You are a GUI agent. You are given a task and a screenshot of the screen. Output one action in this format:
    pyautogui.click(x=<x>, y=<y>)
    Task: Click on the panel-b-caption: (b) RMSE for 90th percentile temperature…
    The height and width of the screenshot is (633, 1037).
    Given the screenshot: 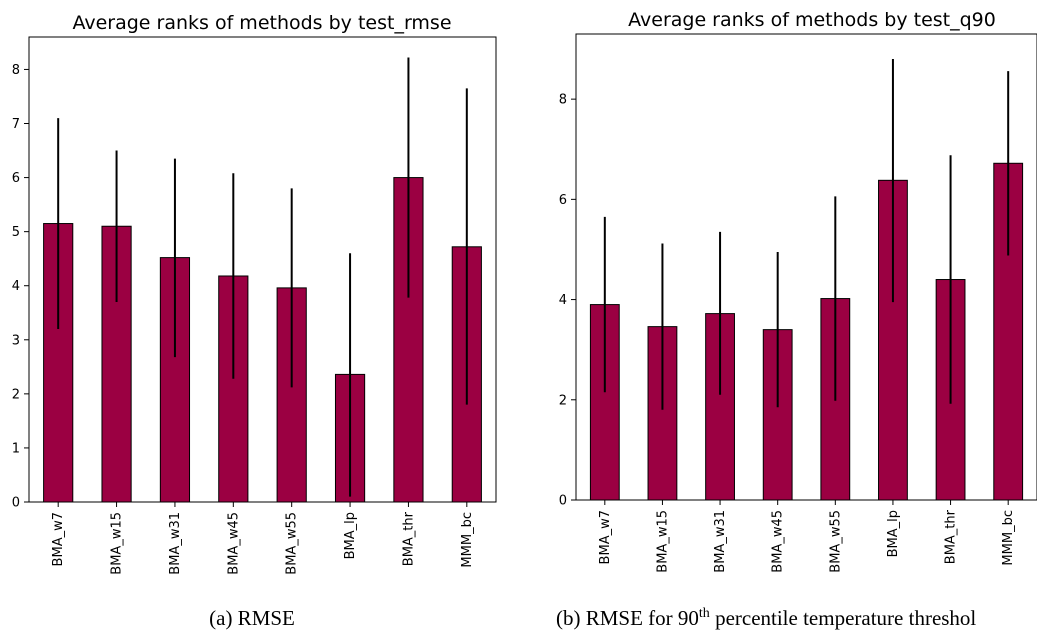 What is the action you would take?
    pyautogui.click(x=766, y=618)
    